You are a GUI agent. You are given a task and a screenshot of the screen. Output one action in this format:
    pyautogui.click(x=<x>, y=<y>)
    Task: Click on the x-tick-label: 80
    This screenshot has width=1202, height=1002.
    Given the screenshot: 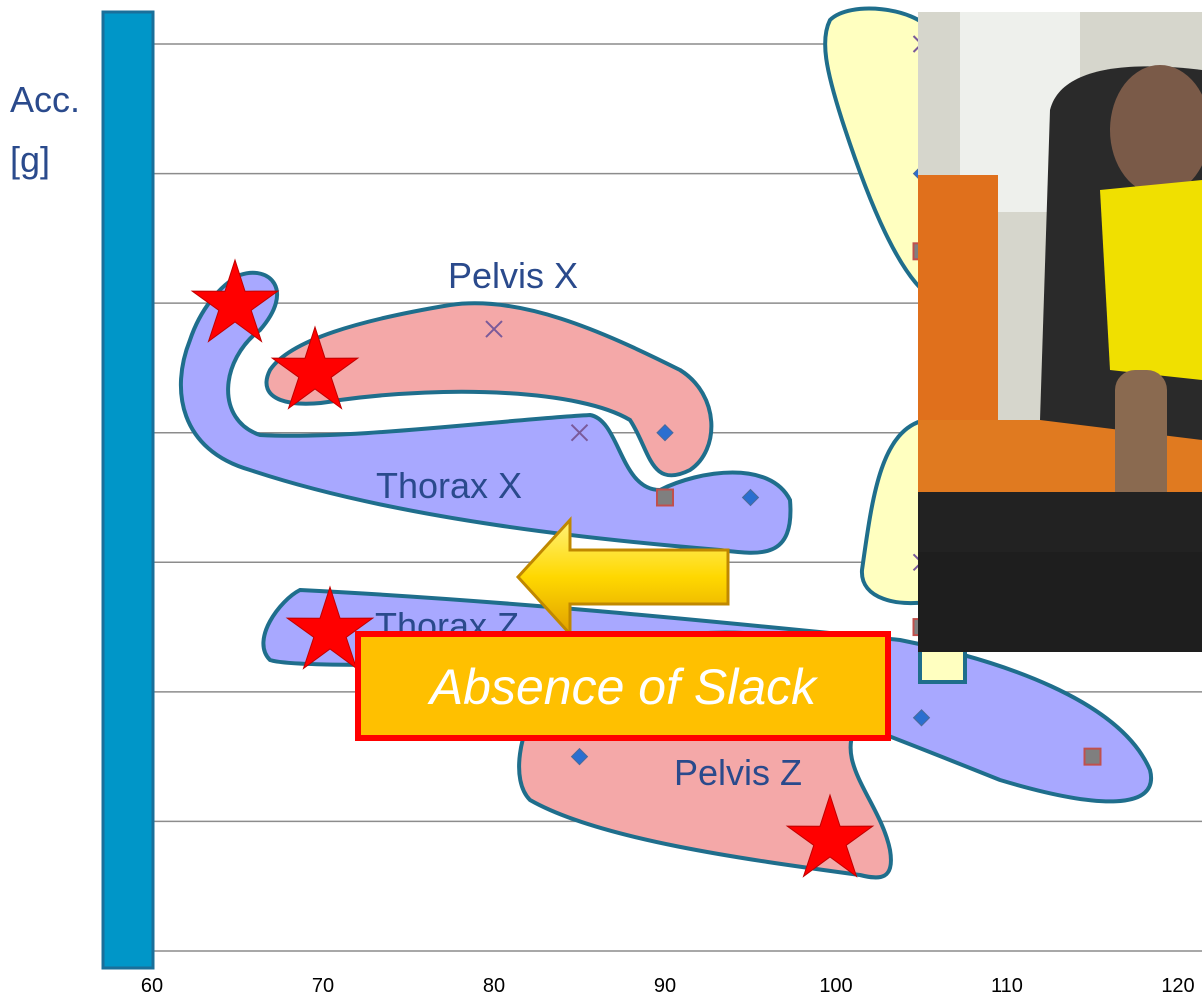 What is the action you would take?
    pyautogui.click(x=494, y=986)
    